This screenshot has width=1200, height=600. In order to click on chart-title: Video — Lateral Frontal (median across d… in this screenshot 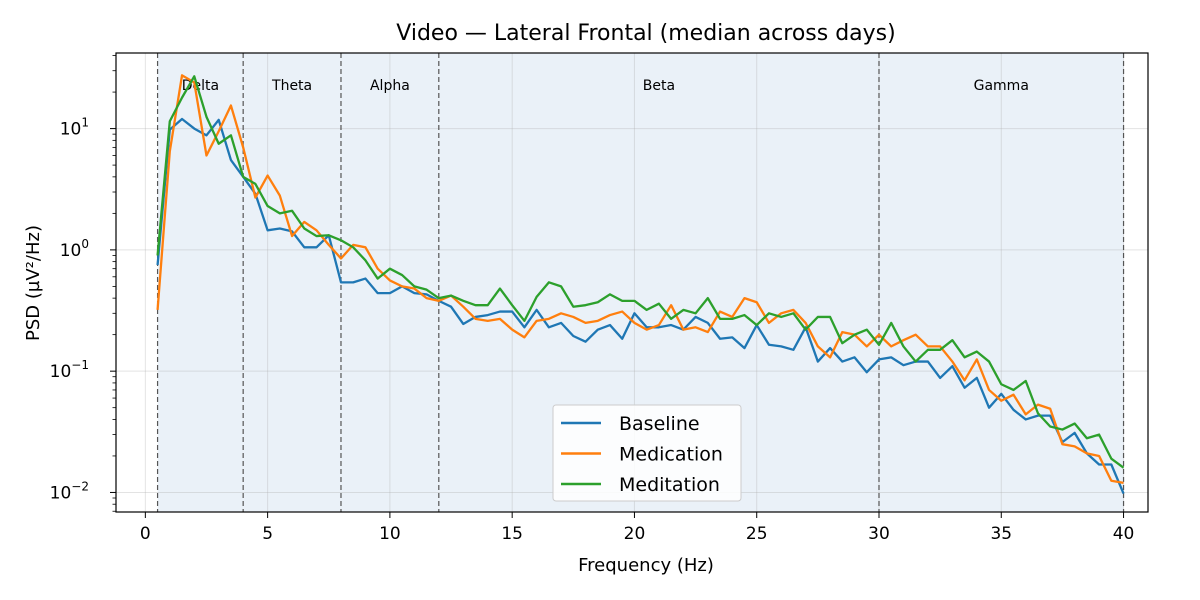, I will do `click(645, 33)`.